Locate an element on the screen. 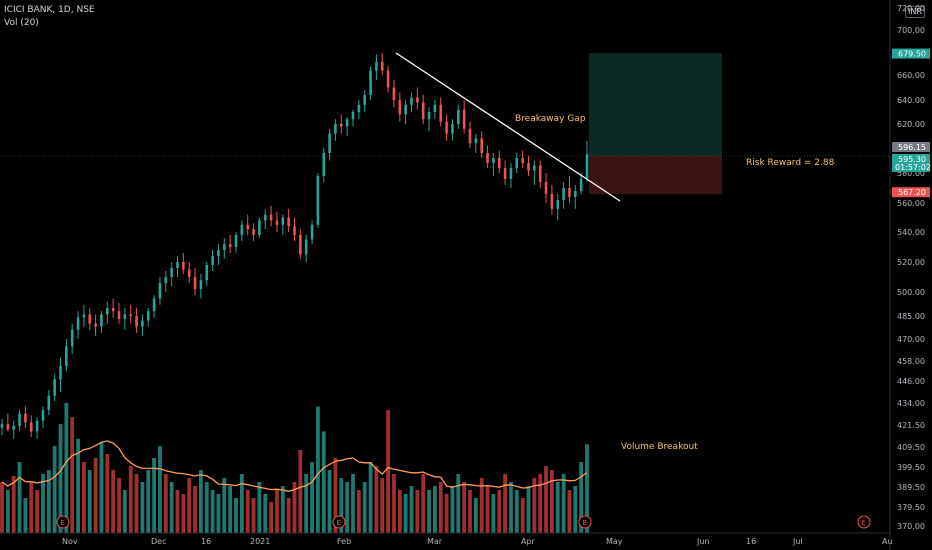 The height and width of the screenshot is (550, 932). volume-moving-average is located at coordinates (294, 466).